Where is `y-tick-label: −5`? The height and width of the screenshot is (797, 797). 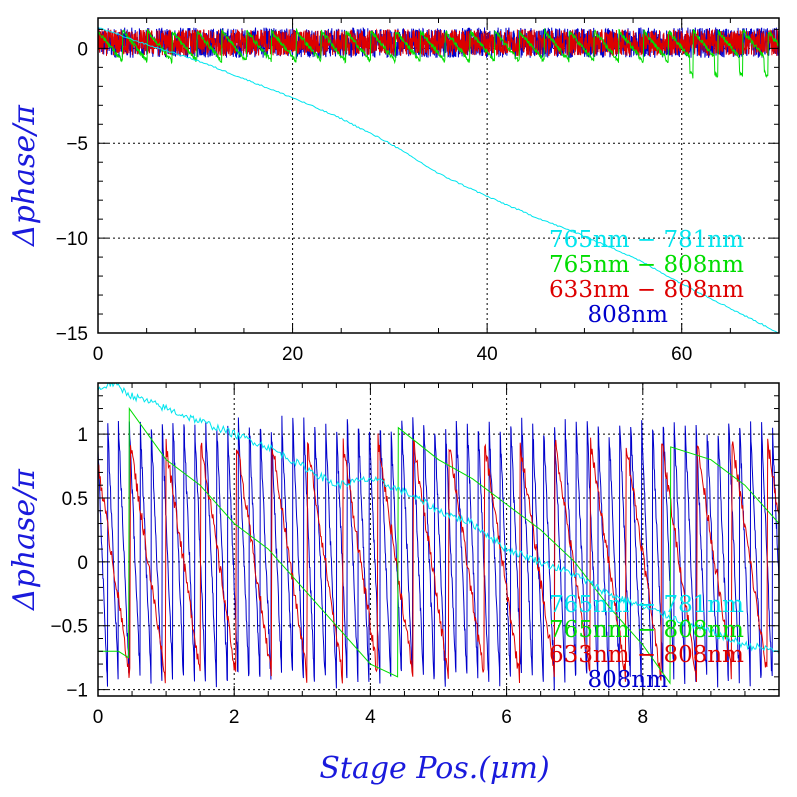 y-tick-label: −5 is located at coordinates (77, 144).